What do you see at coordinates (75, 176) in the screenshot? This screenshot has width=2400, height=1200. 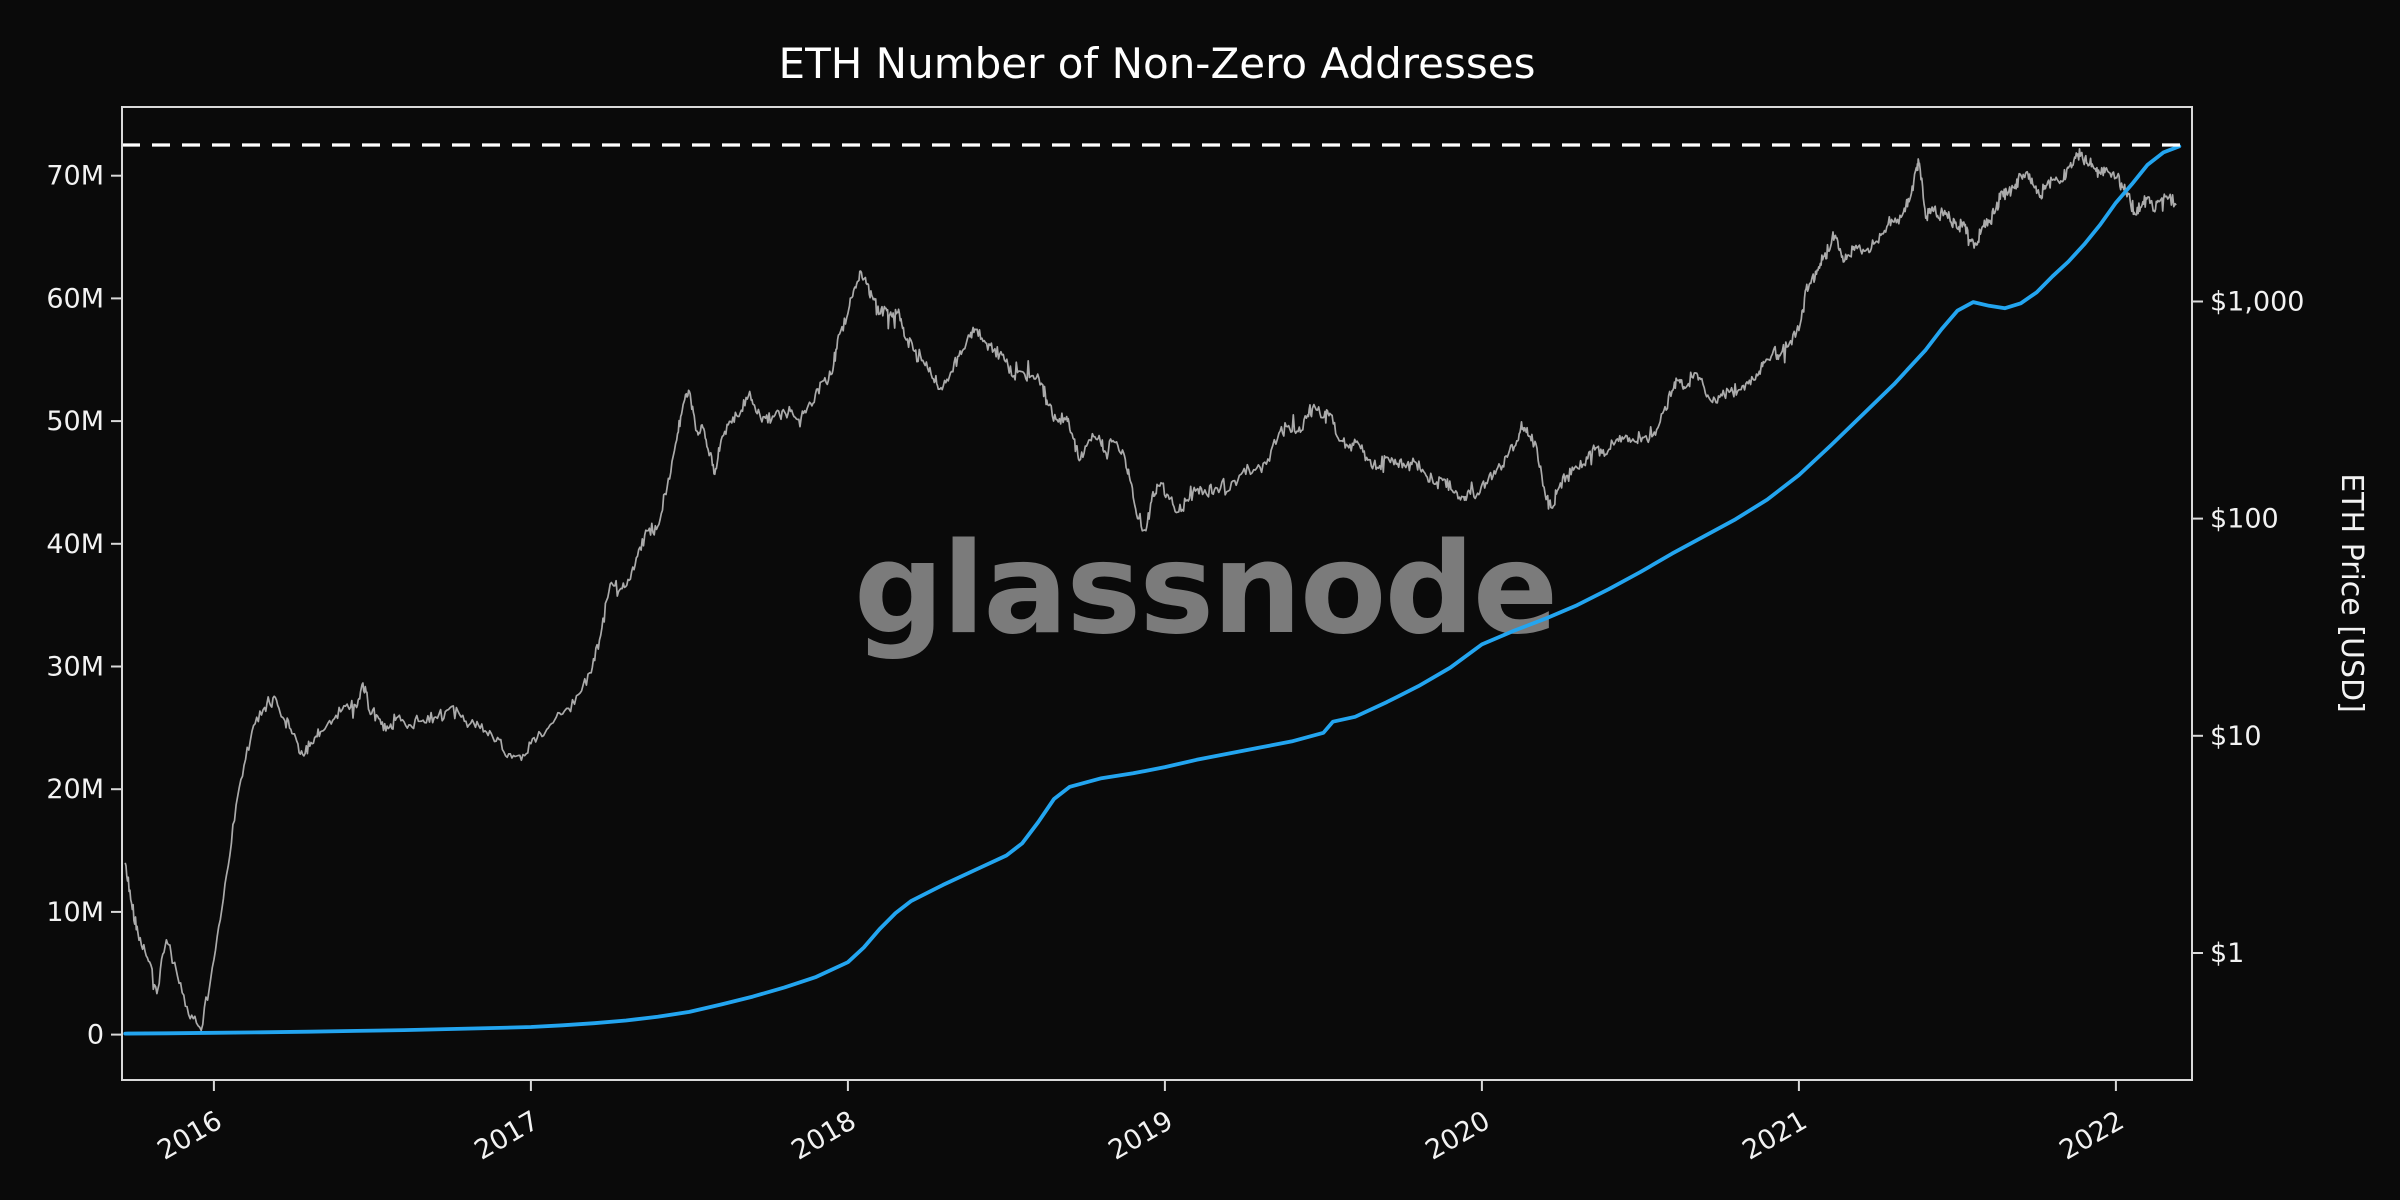 I see `y-left-tick-label: 70M` at bounding box center [75, 176].